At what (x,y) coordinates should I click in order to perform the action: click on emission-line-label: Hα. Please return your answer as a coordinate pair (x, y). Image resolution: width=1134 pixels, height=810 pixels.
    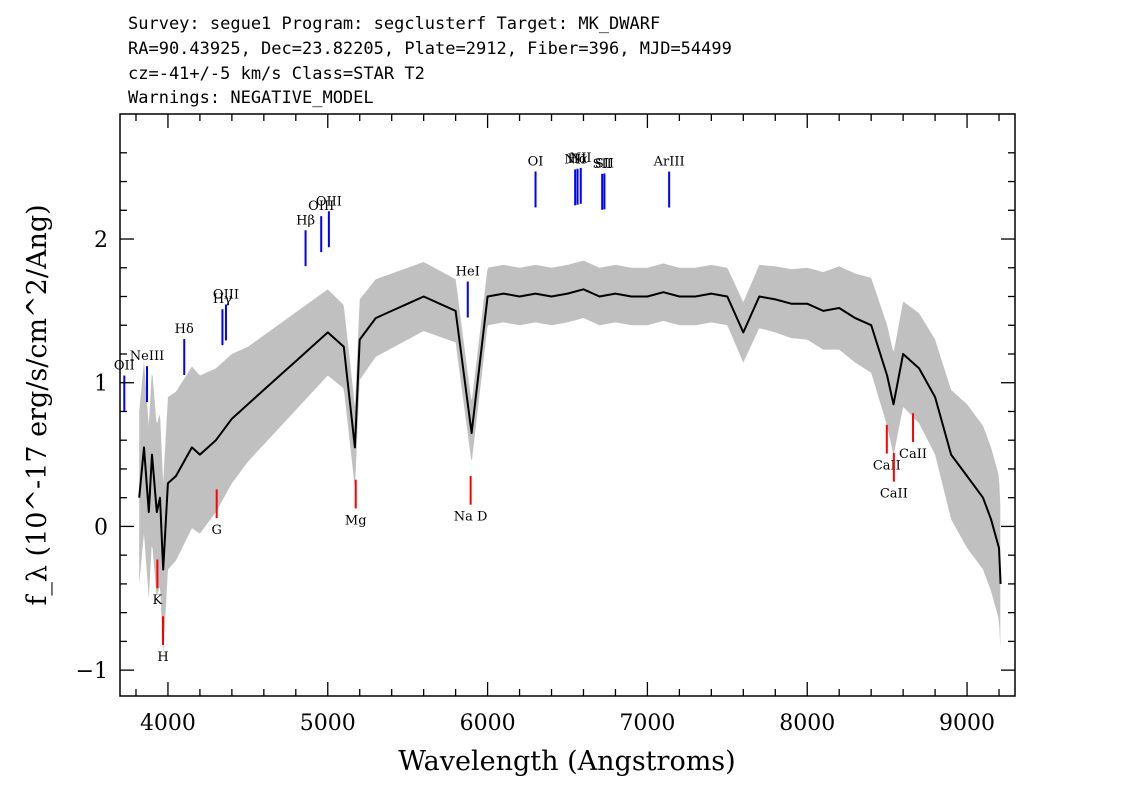
    Looking at the image, I should click on (578, 159).